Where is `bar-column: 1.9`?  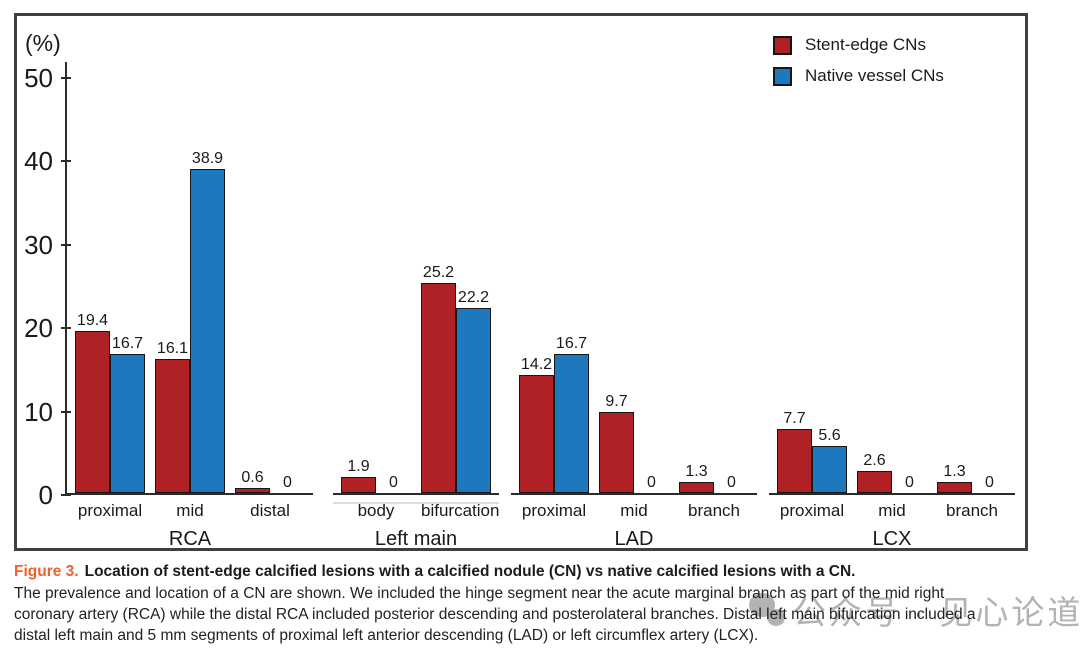 bar-column: 1.9 is located at coordinates (358, 475).